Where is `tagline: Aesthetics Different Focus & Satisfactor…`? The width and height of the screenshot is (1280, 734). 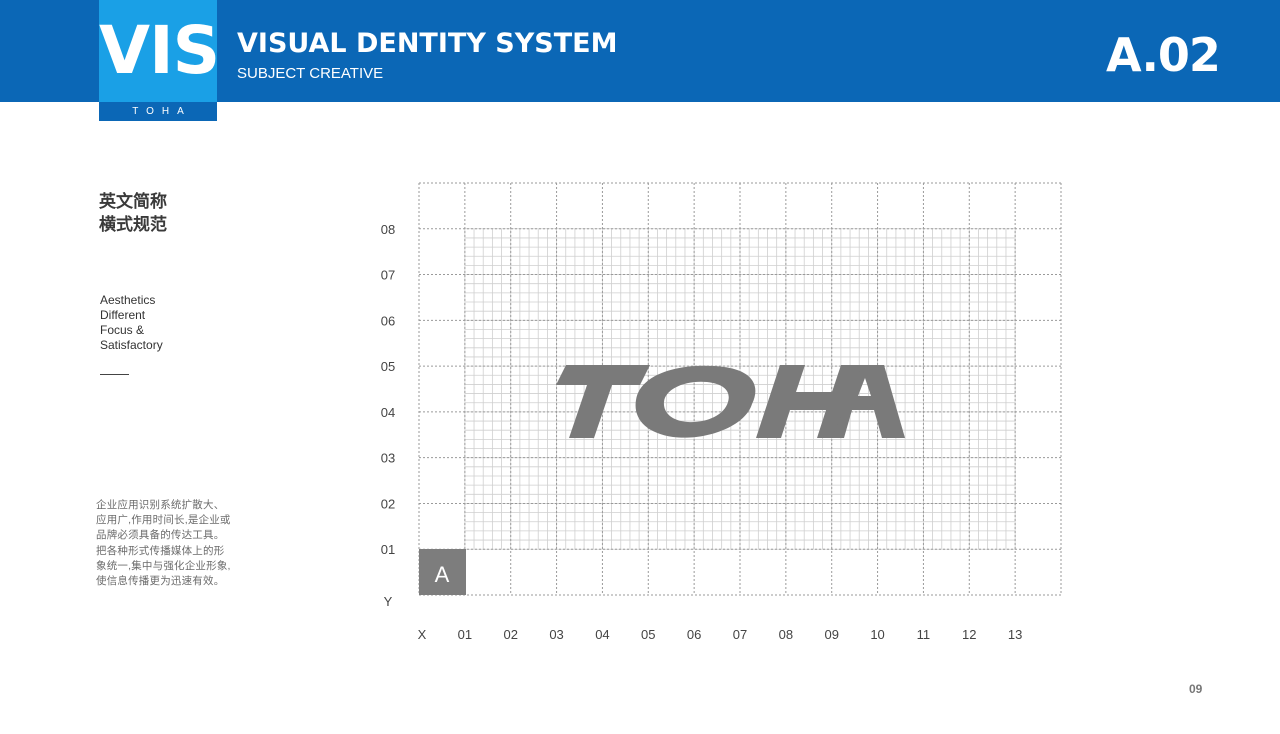
tagline: Aesthetics Different Focus & Satisfactor… is located at coordinates (131, 323).